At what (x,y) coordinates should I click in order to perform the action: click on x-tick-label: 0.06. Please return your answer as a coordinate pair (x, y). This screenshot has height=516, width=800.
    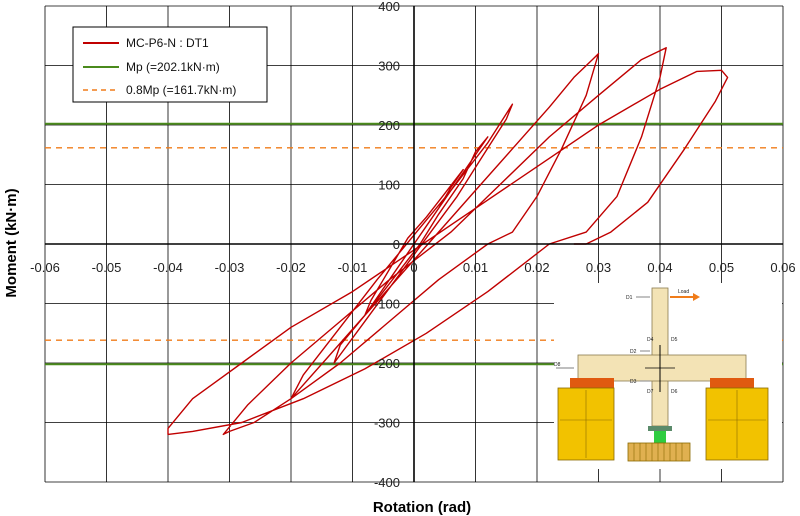
    Looking at the image, I should click on (782, 267).